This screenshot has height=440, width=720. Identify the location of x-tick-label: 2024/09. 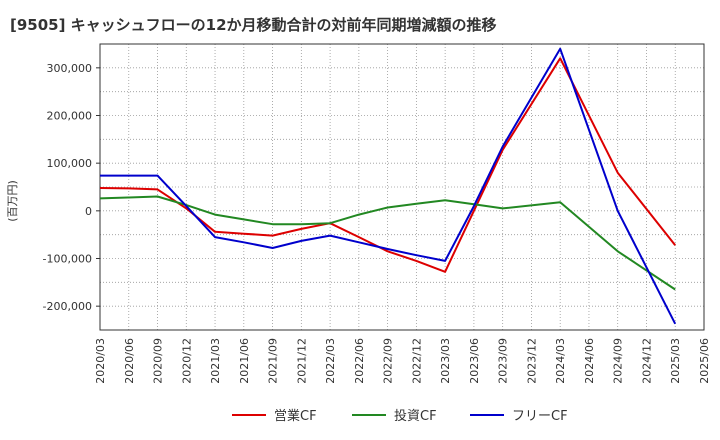
(618, 361).